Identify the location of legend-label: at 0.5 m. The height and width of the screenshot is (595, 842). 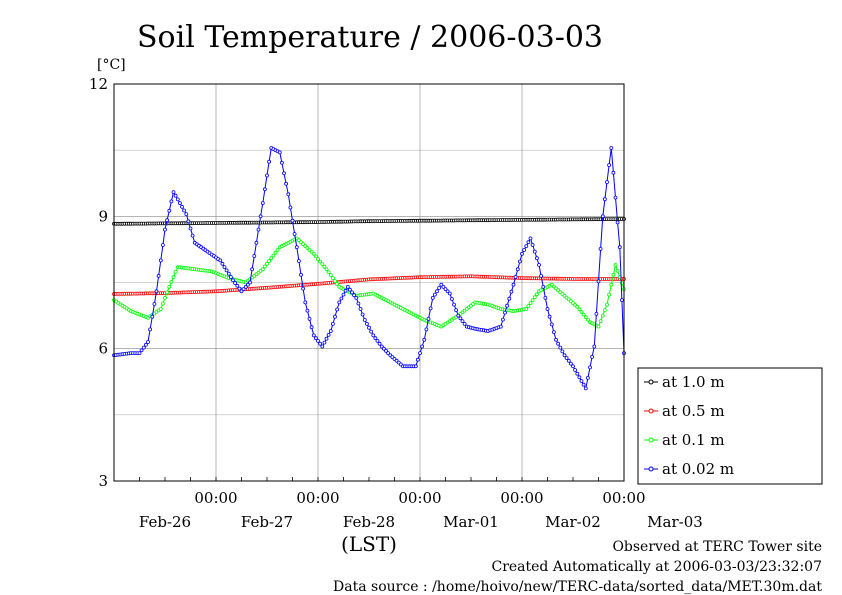
(693, 411).